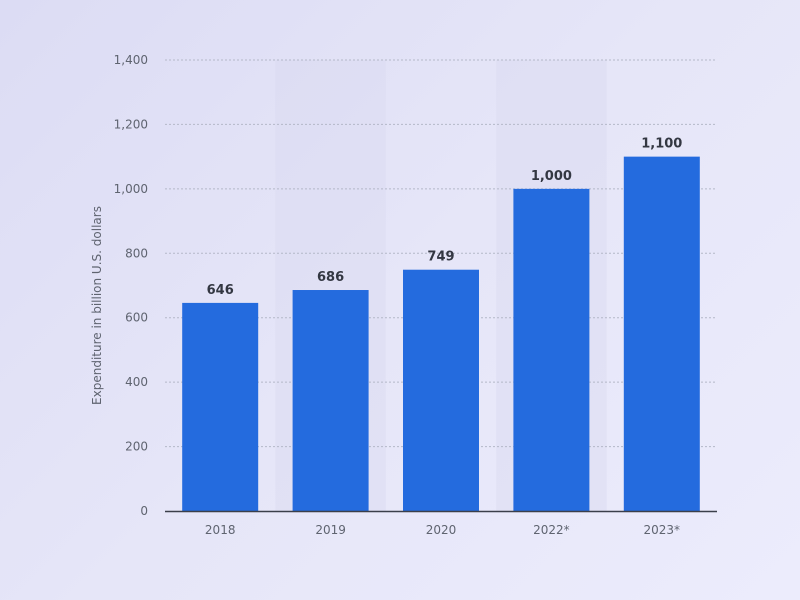 The width and height of the screenshot is (800, 600). I want to click on y-tick-label: 600, so click(136, 318).